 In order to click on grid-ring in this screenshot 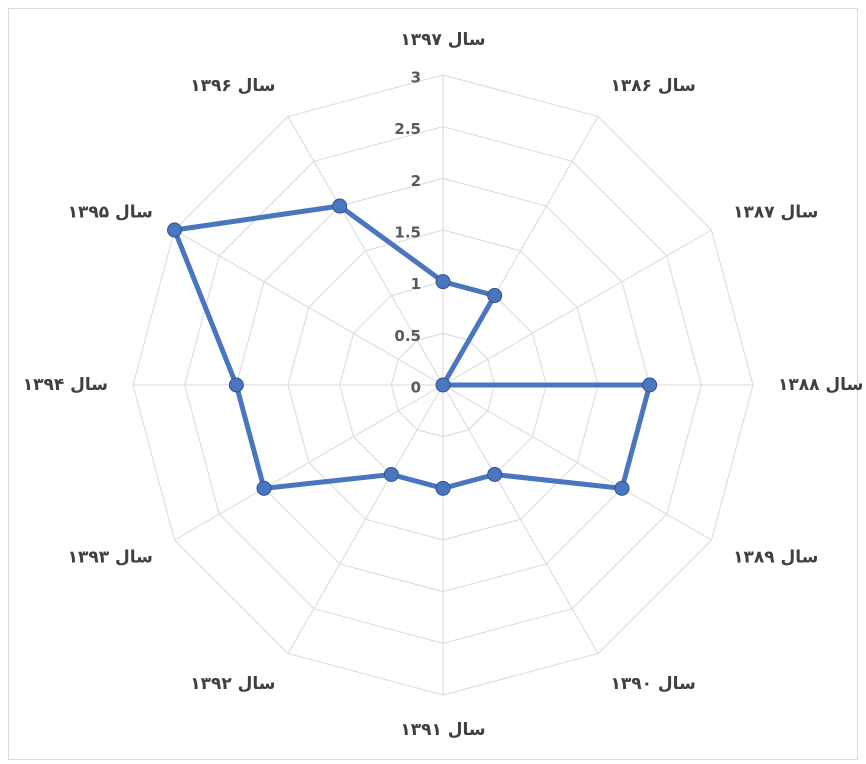, I will do `click(443, 385)`.